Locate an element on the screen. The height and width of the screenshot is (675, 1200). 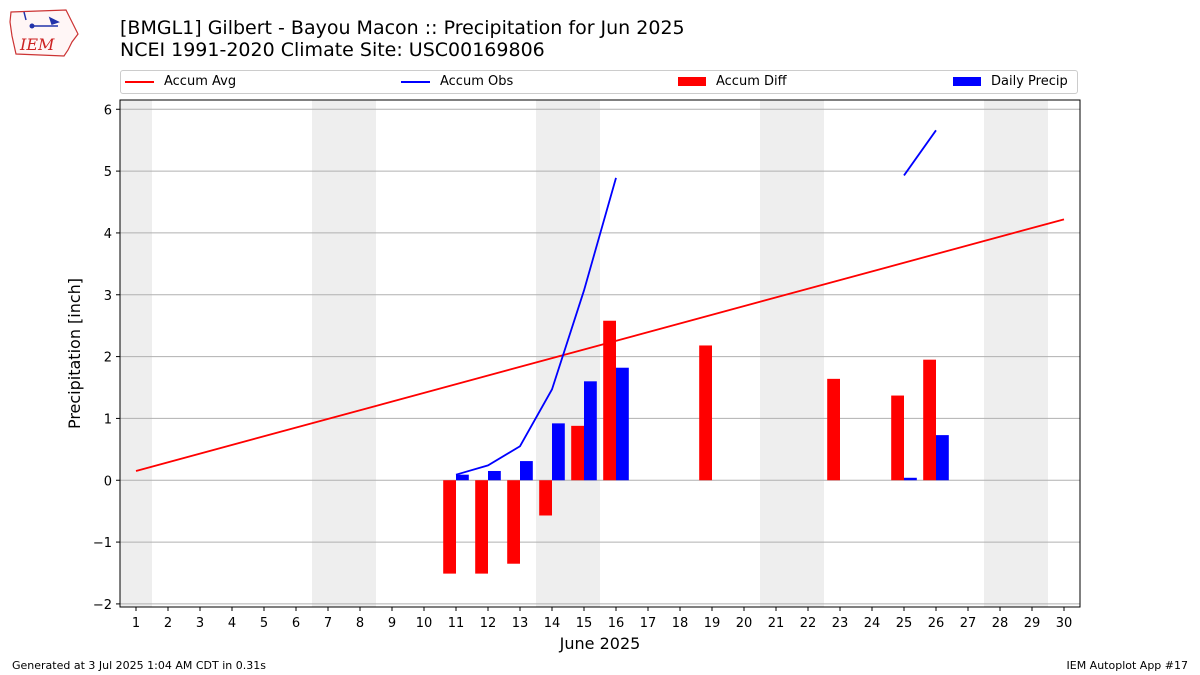
logo-text: IEM is located at coordinates (37, 44).